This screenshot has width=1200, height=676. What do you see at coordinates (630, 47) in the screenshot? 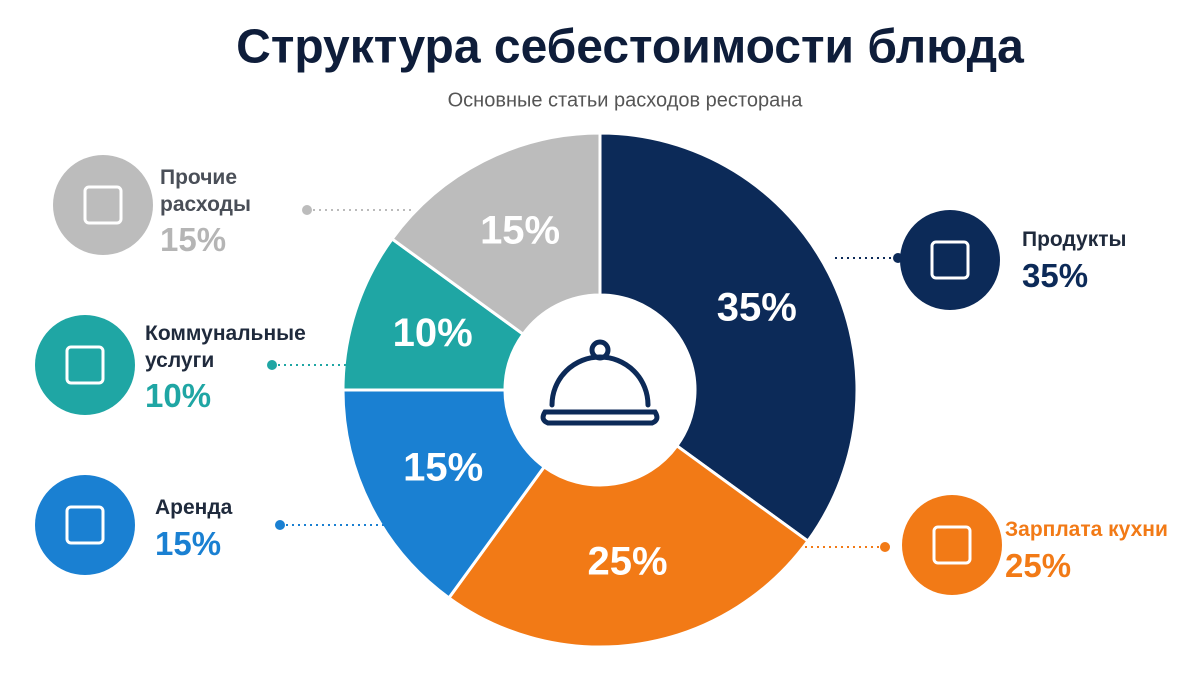
I see `chart-title: Структура себестоимости блюда` at bounding box center [630, 47].